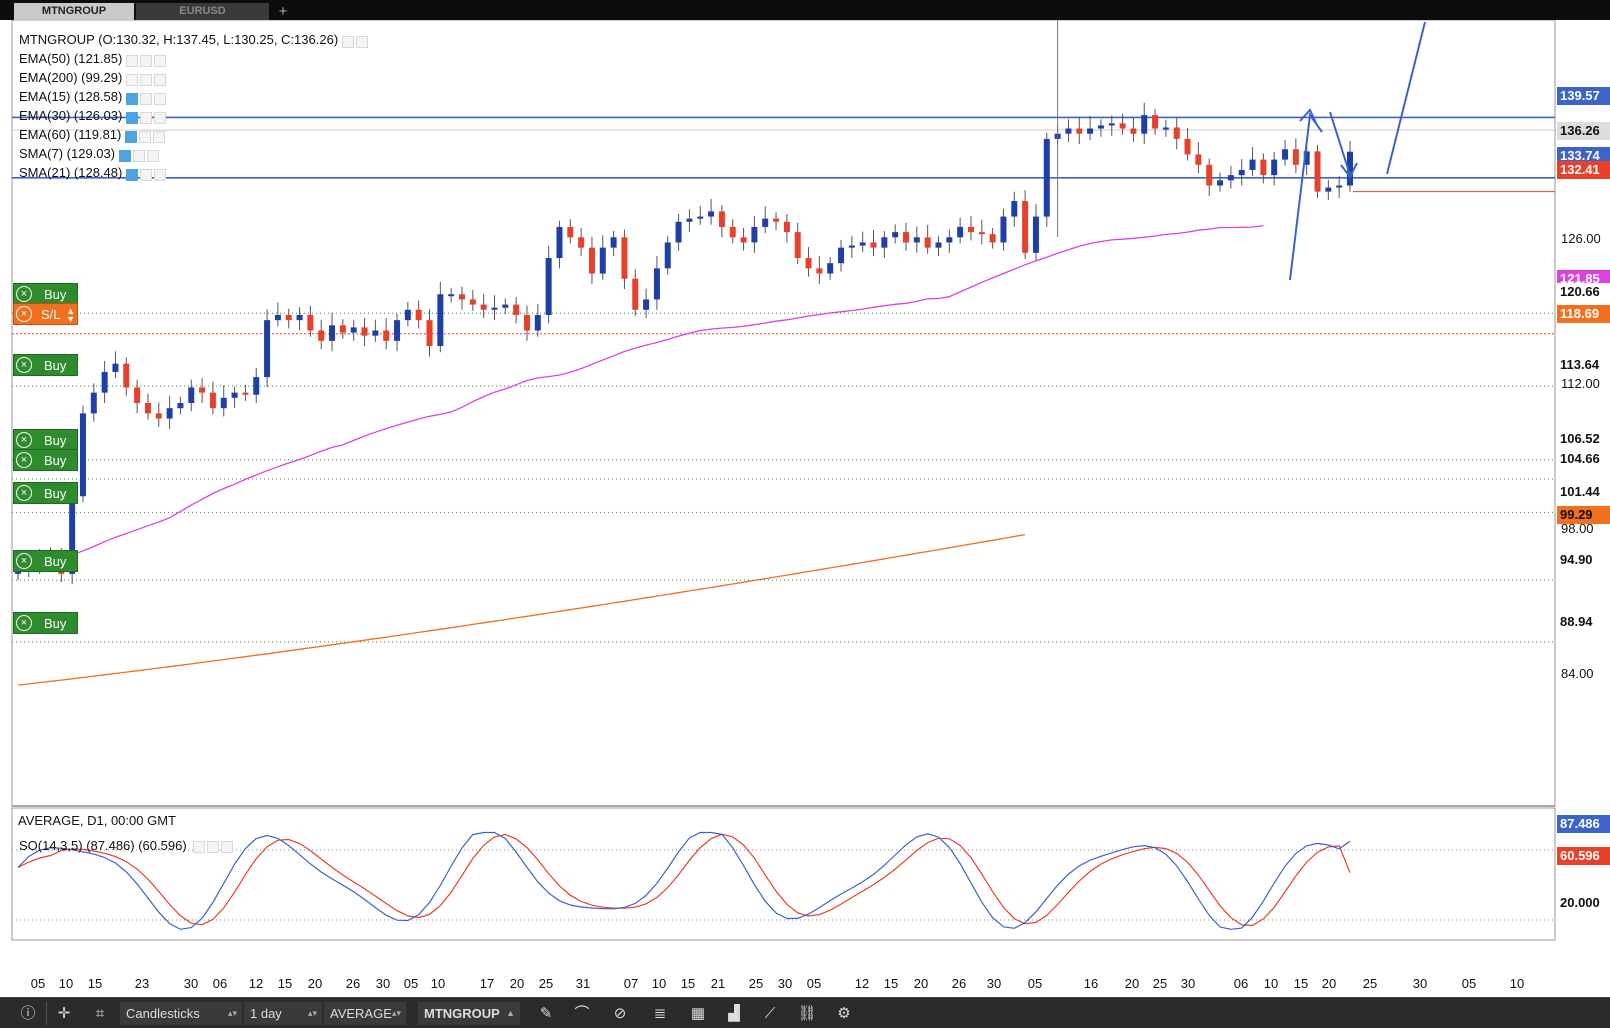 Image resolution: width=1610 pixels, height=1028 pixels. Describe the element at coordinates (718, 983) in the screenshot. I see `time-axis-day-label: 21` at that location.